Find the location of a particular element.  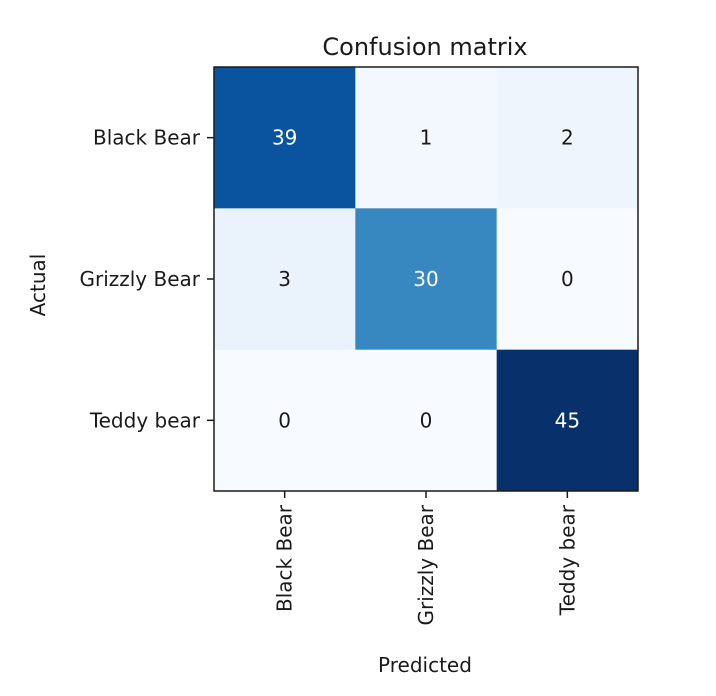

heatmap-cell-r0-c0 is located at coordinates (285, 138).